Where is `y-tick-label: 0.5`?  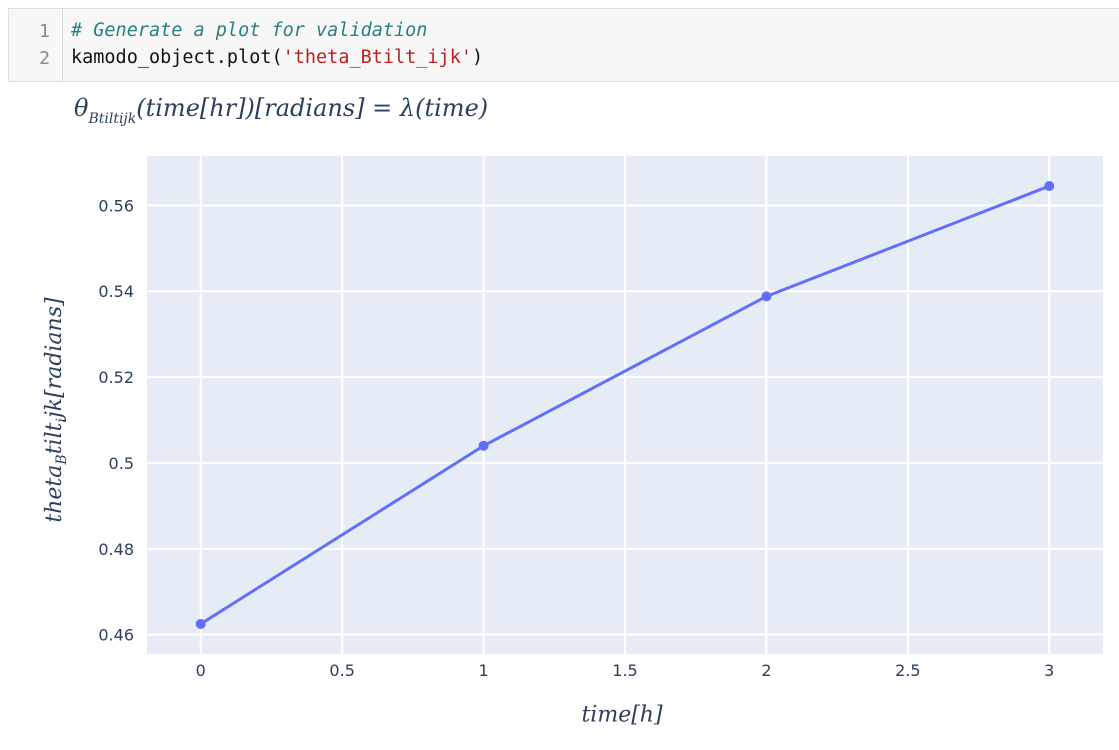 y-tick-label: 0.5 is located at coordinates (121, 463).